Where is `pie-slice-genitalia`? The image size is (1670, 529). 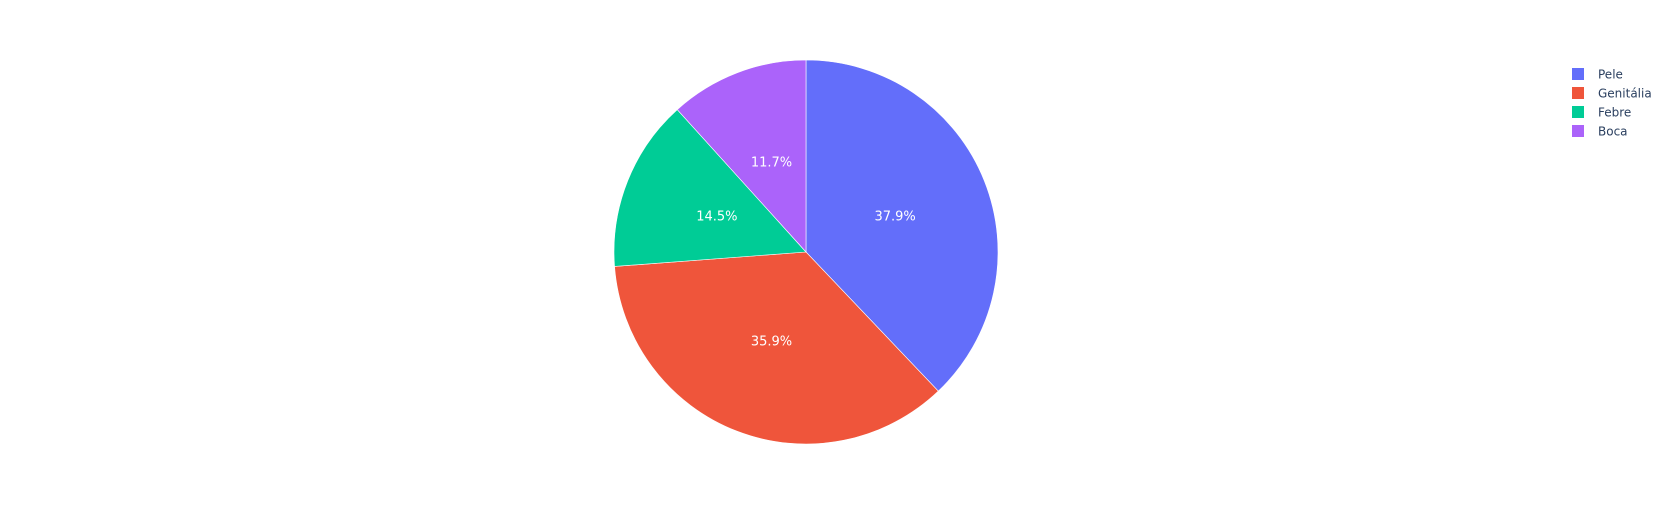
pie-slice-genitalia is located at coordinates (776, 348).